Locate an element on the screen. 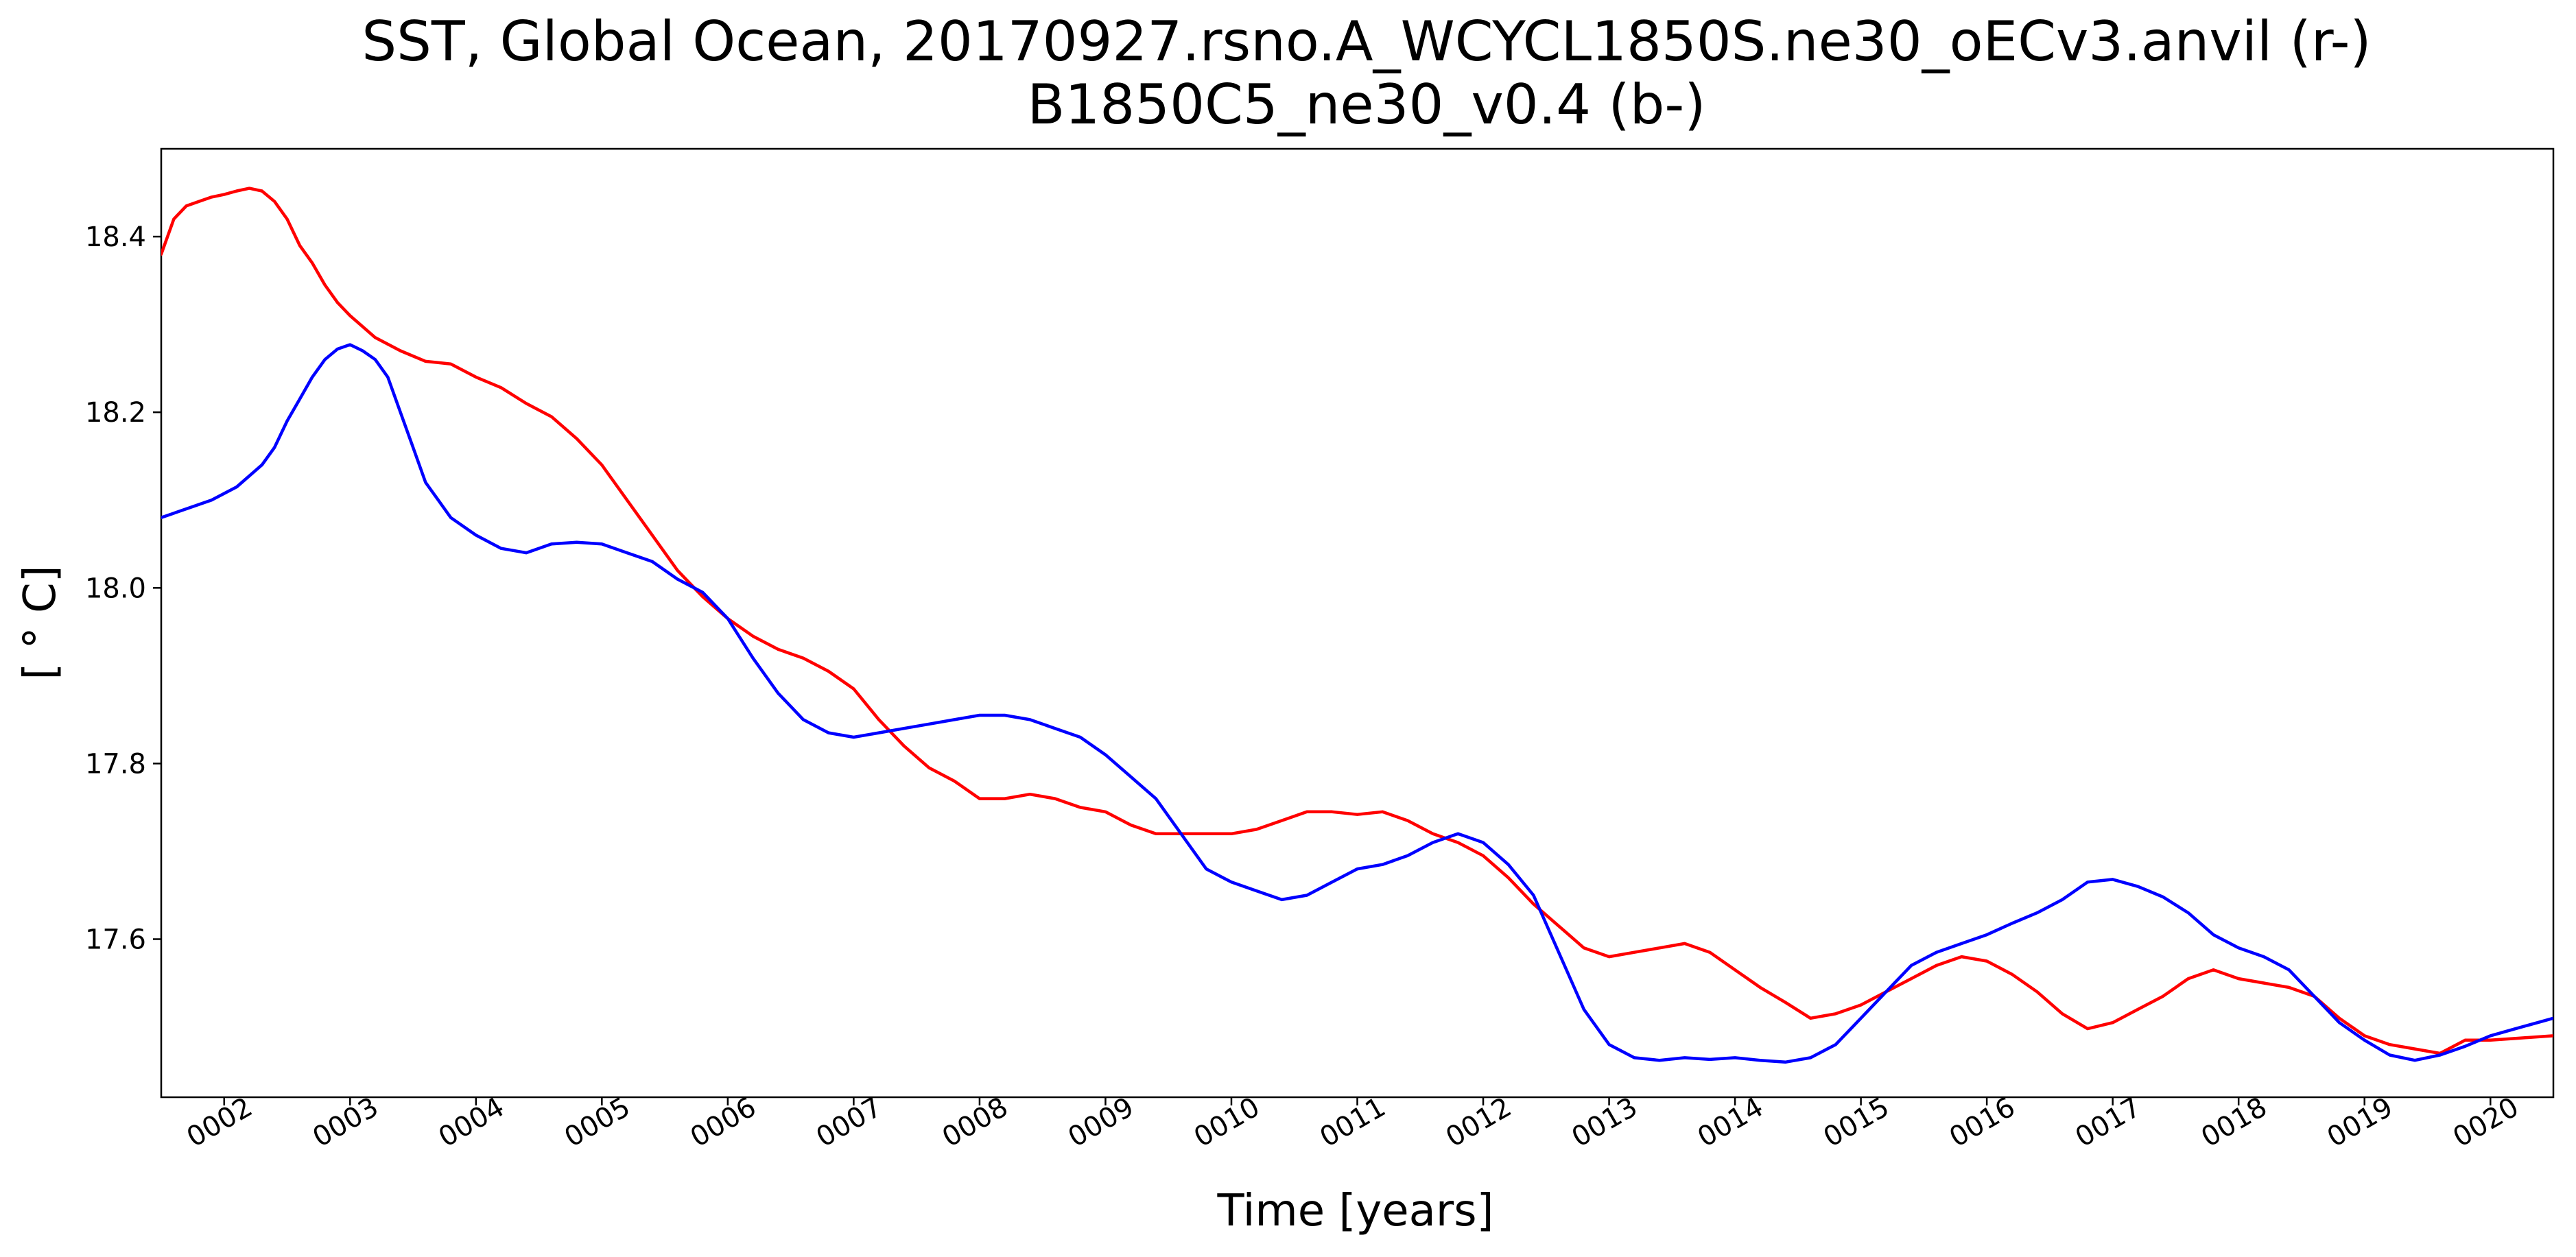 The height and width of the screenshot is (1257, 2576). y-tick-label: 17.8 is located at coordinates (115, 764).